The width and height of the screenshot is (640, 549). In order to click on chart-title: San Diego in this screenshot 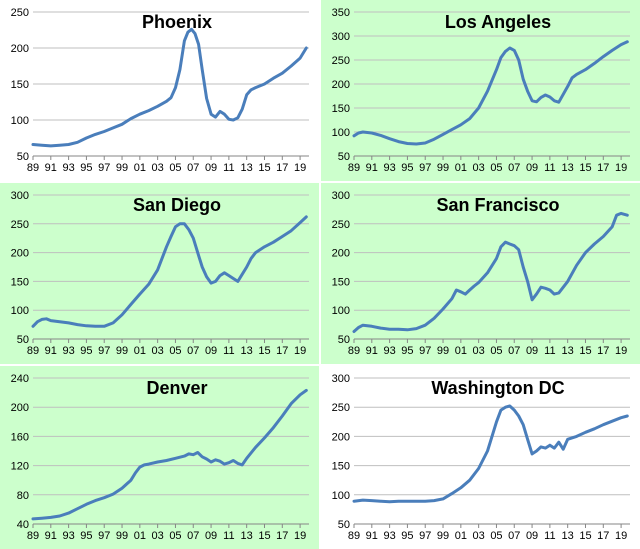, I will do `click(177, 205)`.